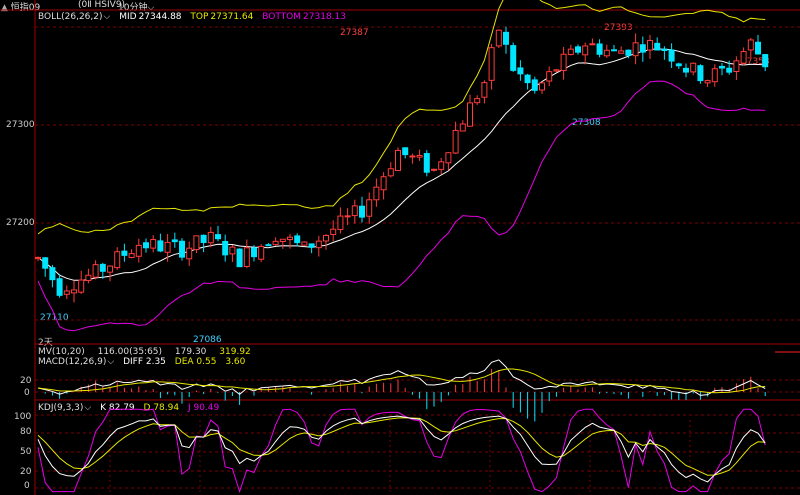 The image size is (800, 495). I want to click on kdj-j: J 90.49, so click(203, 408).